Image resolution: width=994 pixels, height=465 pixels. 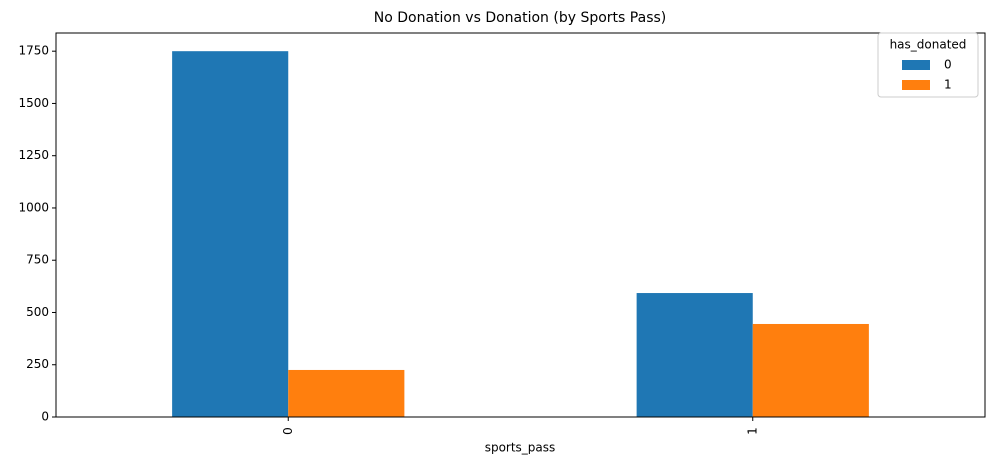 What do you see at coordinates (33, 207) in the screenshot?
I see `y-tick-label: 1000` at bounding box center [33, 207].